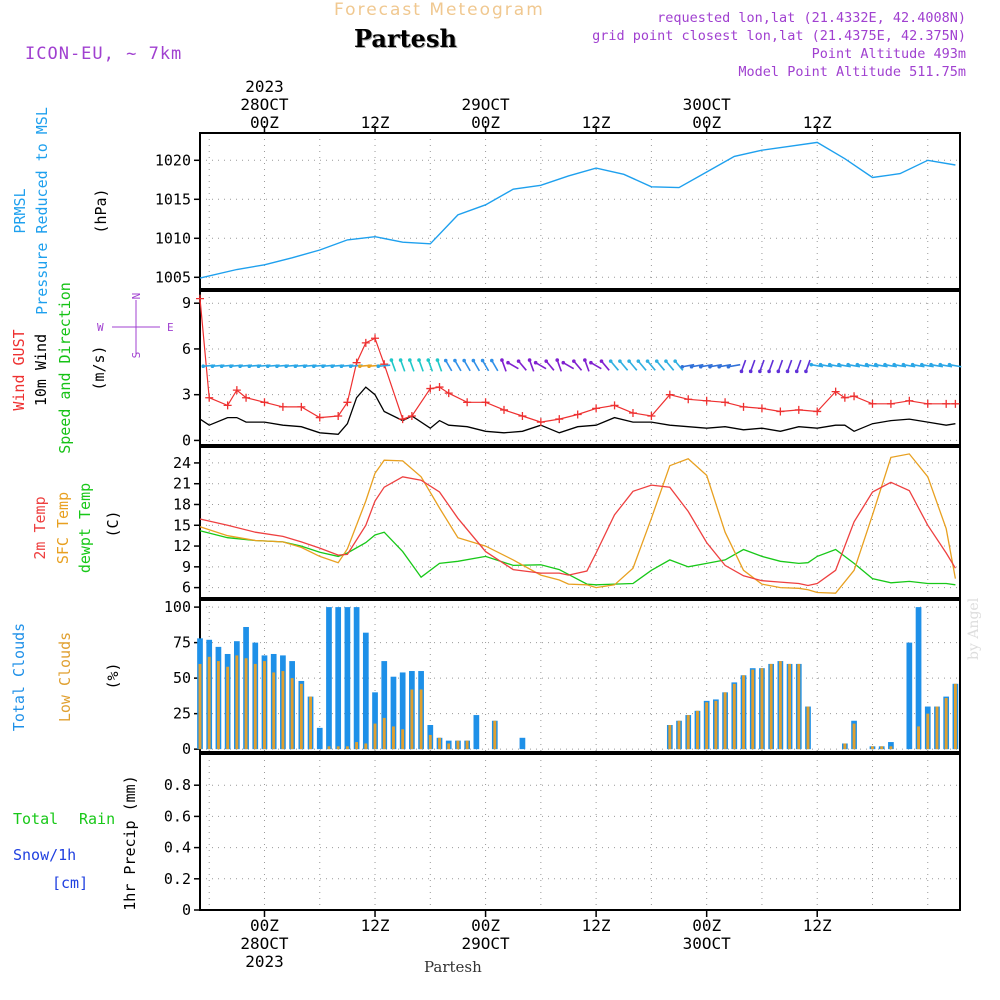 The width and height of the screenshot is (1000, 1000). What do you see at coordinates (182, 525) in the screenshot?
I see `y-tick-label: 15` at bounding box center [182, 525].